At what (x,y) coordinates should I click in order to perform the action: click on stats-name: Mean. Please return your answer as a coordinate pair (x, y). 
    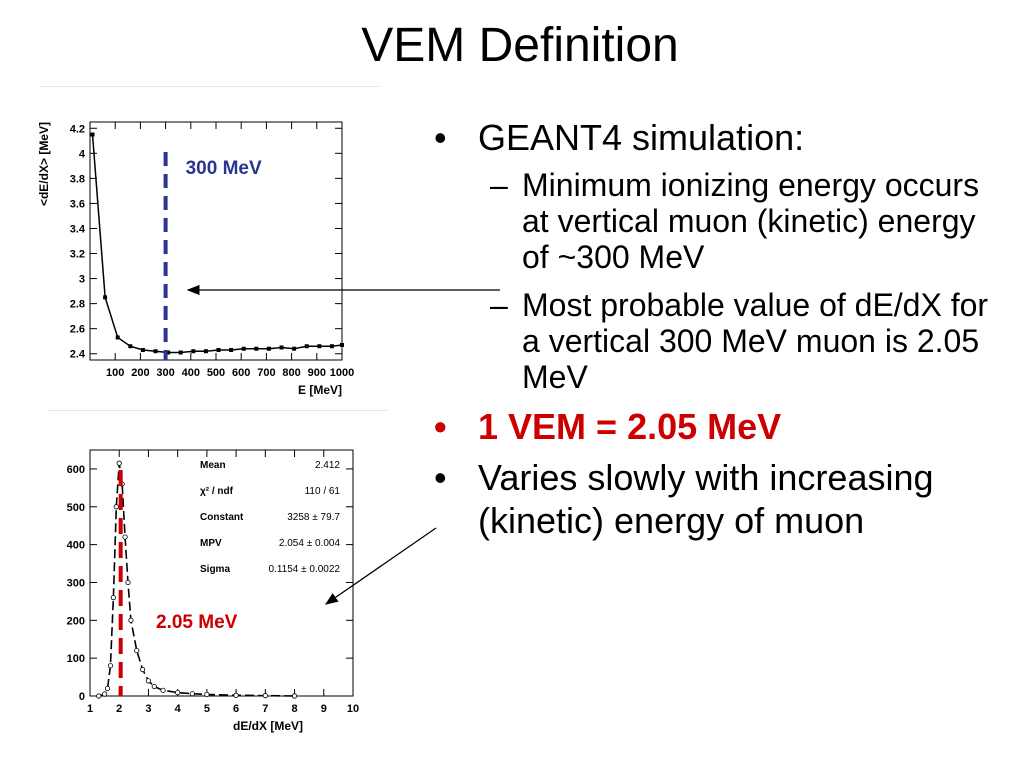
    Looking at the image, I should click on (213, 465).